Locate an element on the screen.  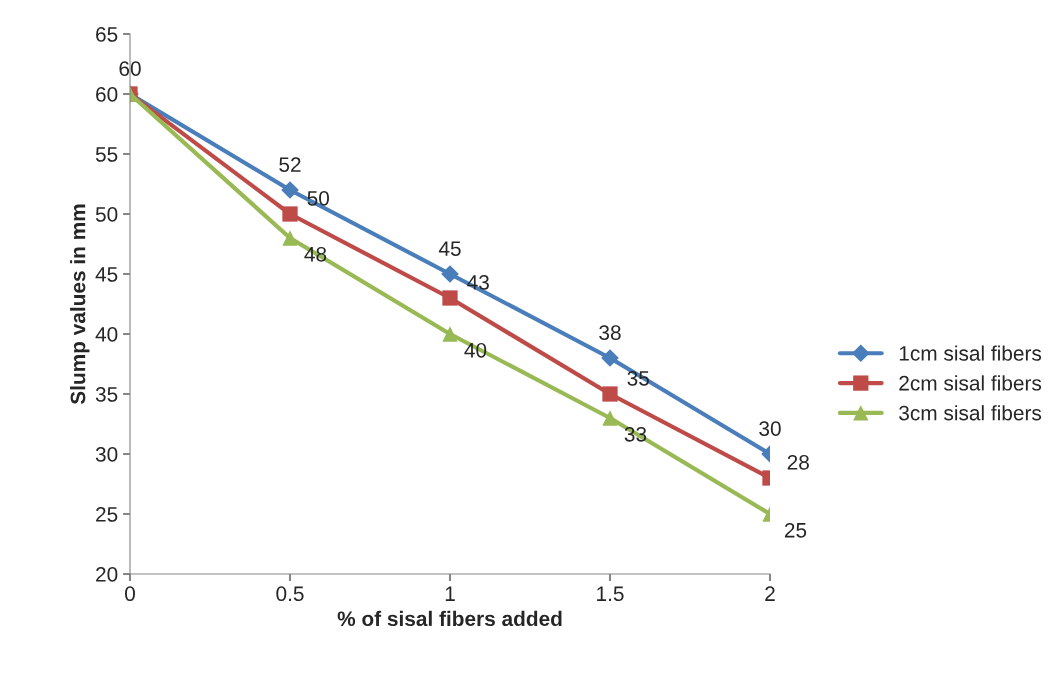
legend-label: 2cm sisal fibers is located at coordinates (970, 383).